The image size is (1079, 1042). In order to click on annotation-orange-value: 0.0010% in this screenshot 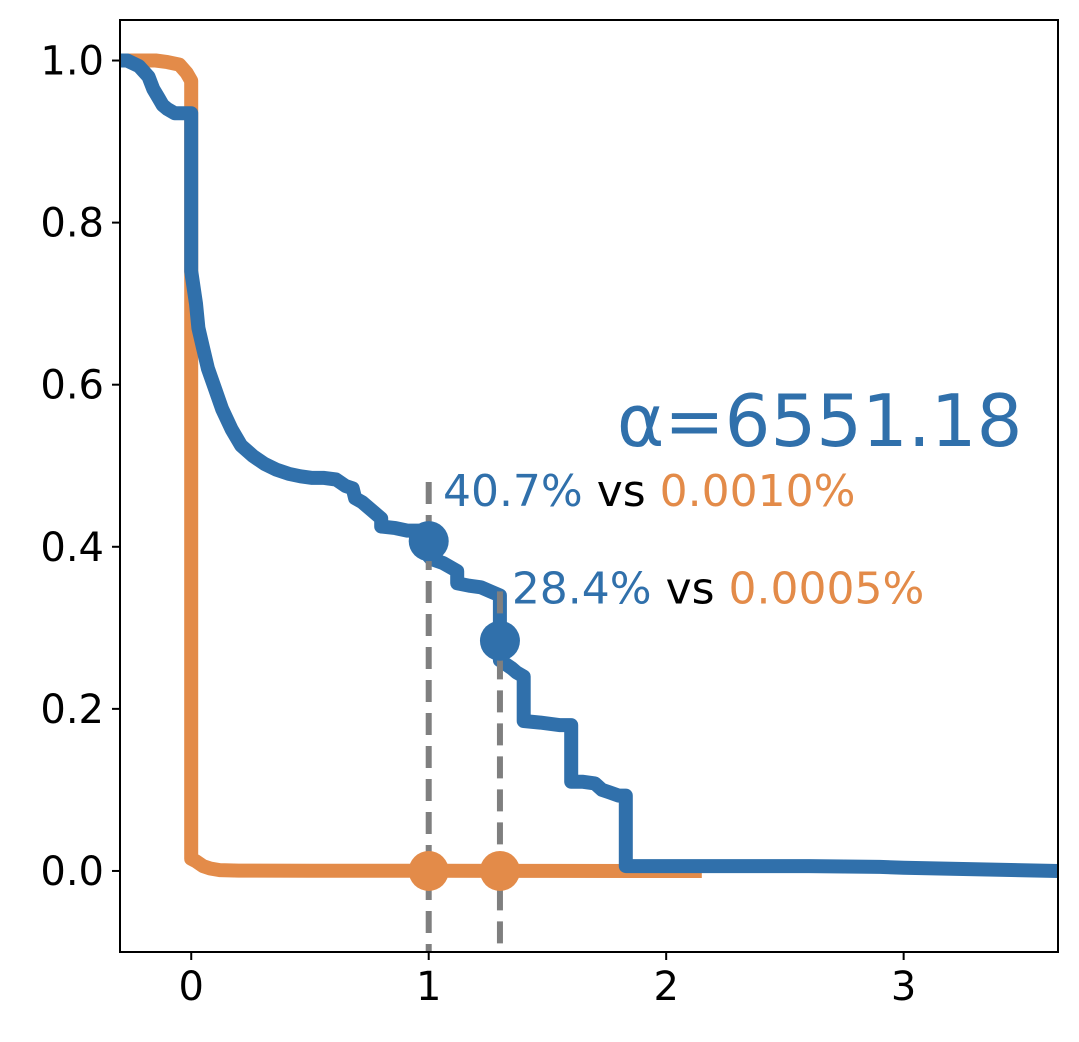, I will do `click(758, 491)`.